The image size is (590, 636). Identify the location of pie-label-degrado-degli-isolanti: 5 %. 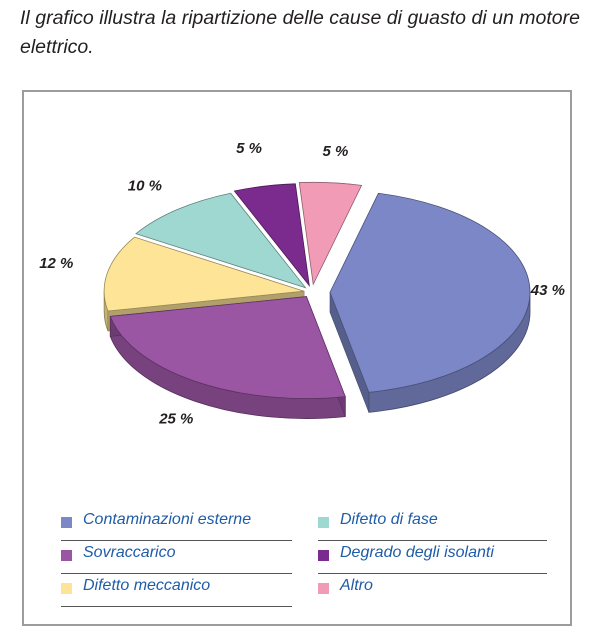
(249, 148).